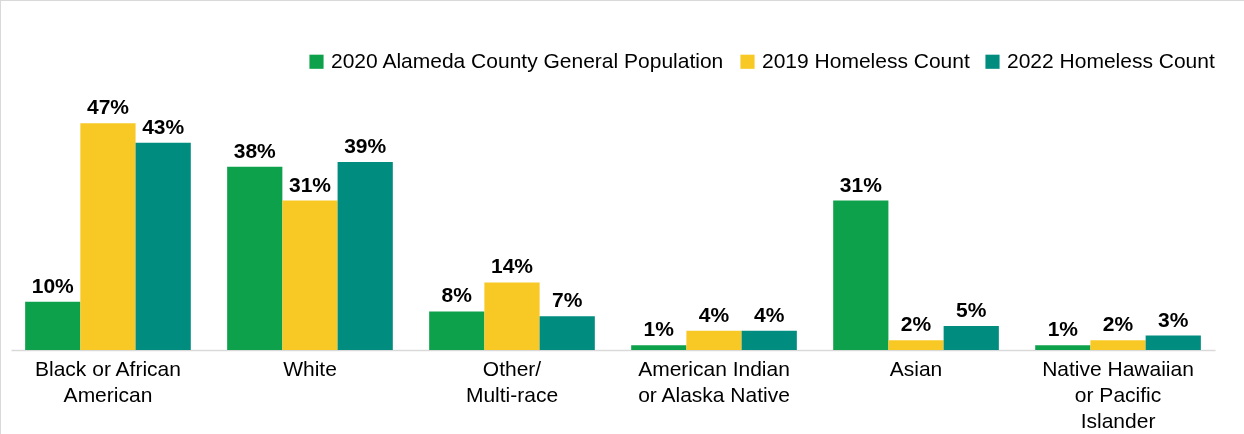  Describe the element at coordinates (866, 60) in the screenshot. I see `legend-label: 2019 Homeless Count` at that location.